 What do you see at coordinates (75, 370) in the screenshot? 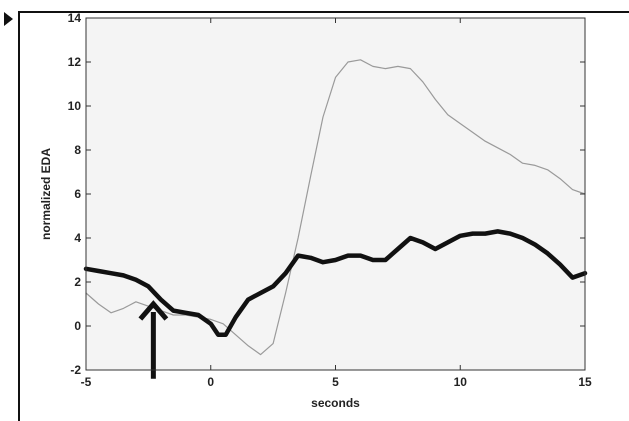
I see `y-tick-label: -2` at bounding box center [75, 370].